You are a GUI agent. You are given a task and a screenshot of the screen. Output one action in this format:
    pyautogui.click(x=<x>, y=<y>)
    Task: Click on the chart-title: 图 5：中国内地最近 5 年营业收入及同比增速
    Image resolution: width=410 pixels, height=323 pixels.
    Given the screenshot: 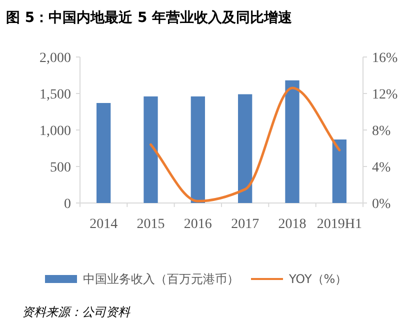 What is the action you would take?
    pyautogui.click(x=150, y=17)
    